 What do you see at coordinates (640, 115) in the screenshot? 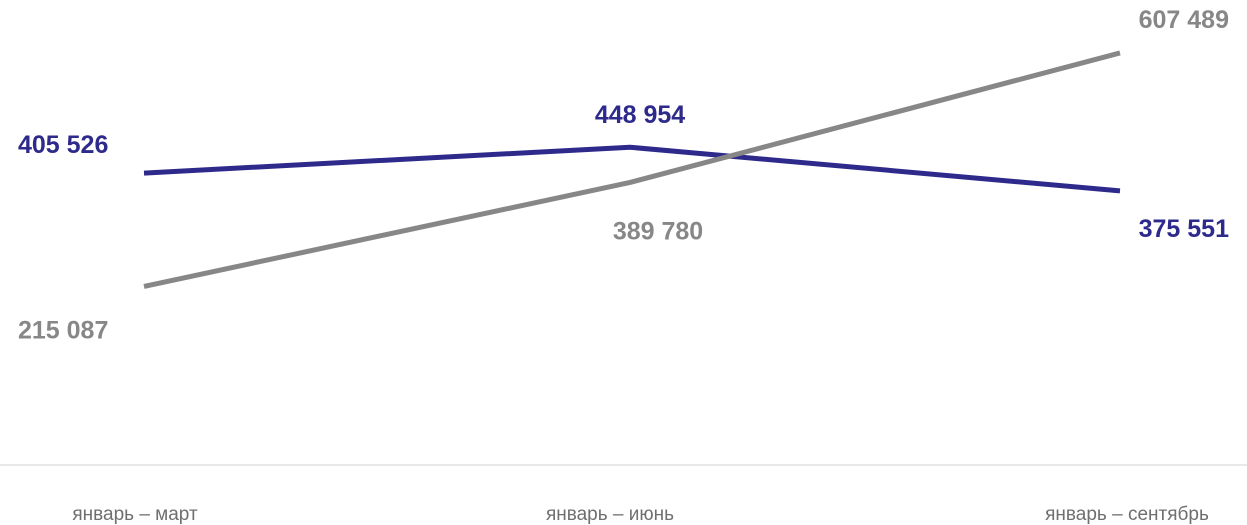
I see `data-label-s1-p2: 448 954` at bounding box center [640, 115].